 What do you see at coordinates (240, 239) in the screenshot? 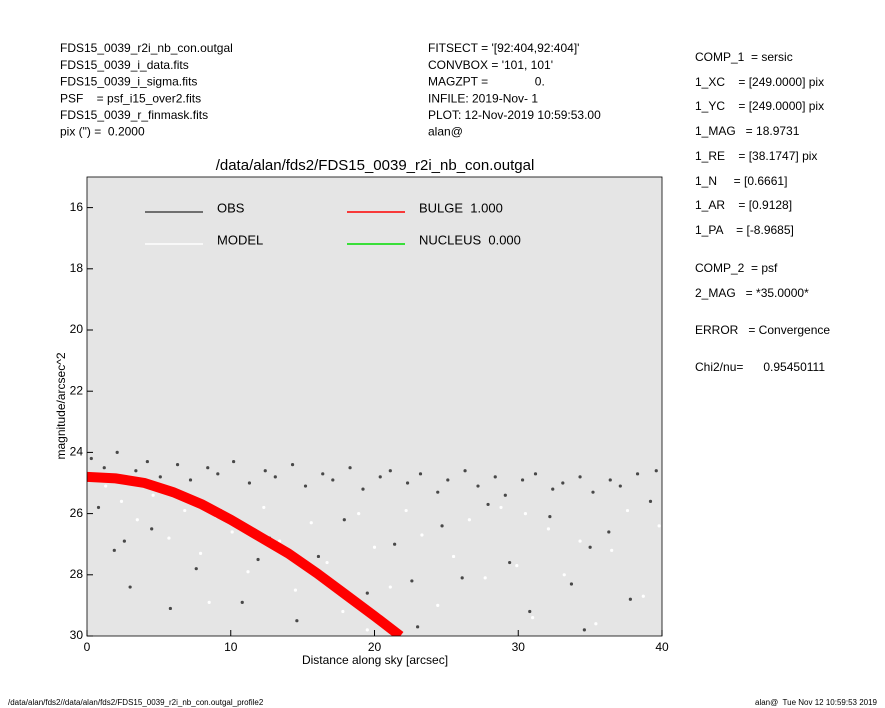
I see `legend-label: MODEL` at bounding box center [240, 239].